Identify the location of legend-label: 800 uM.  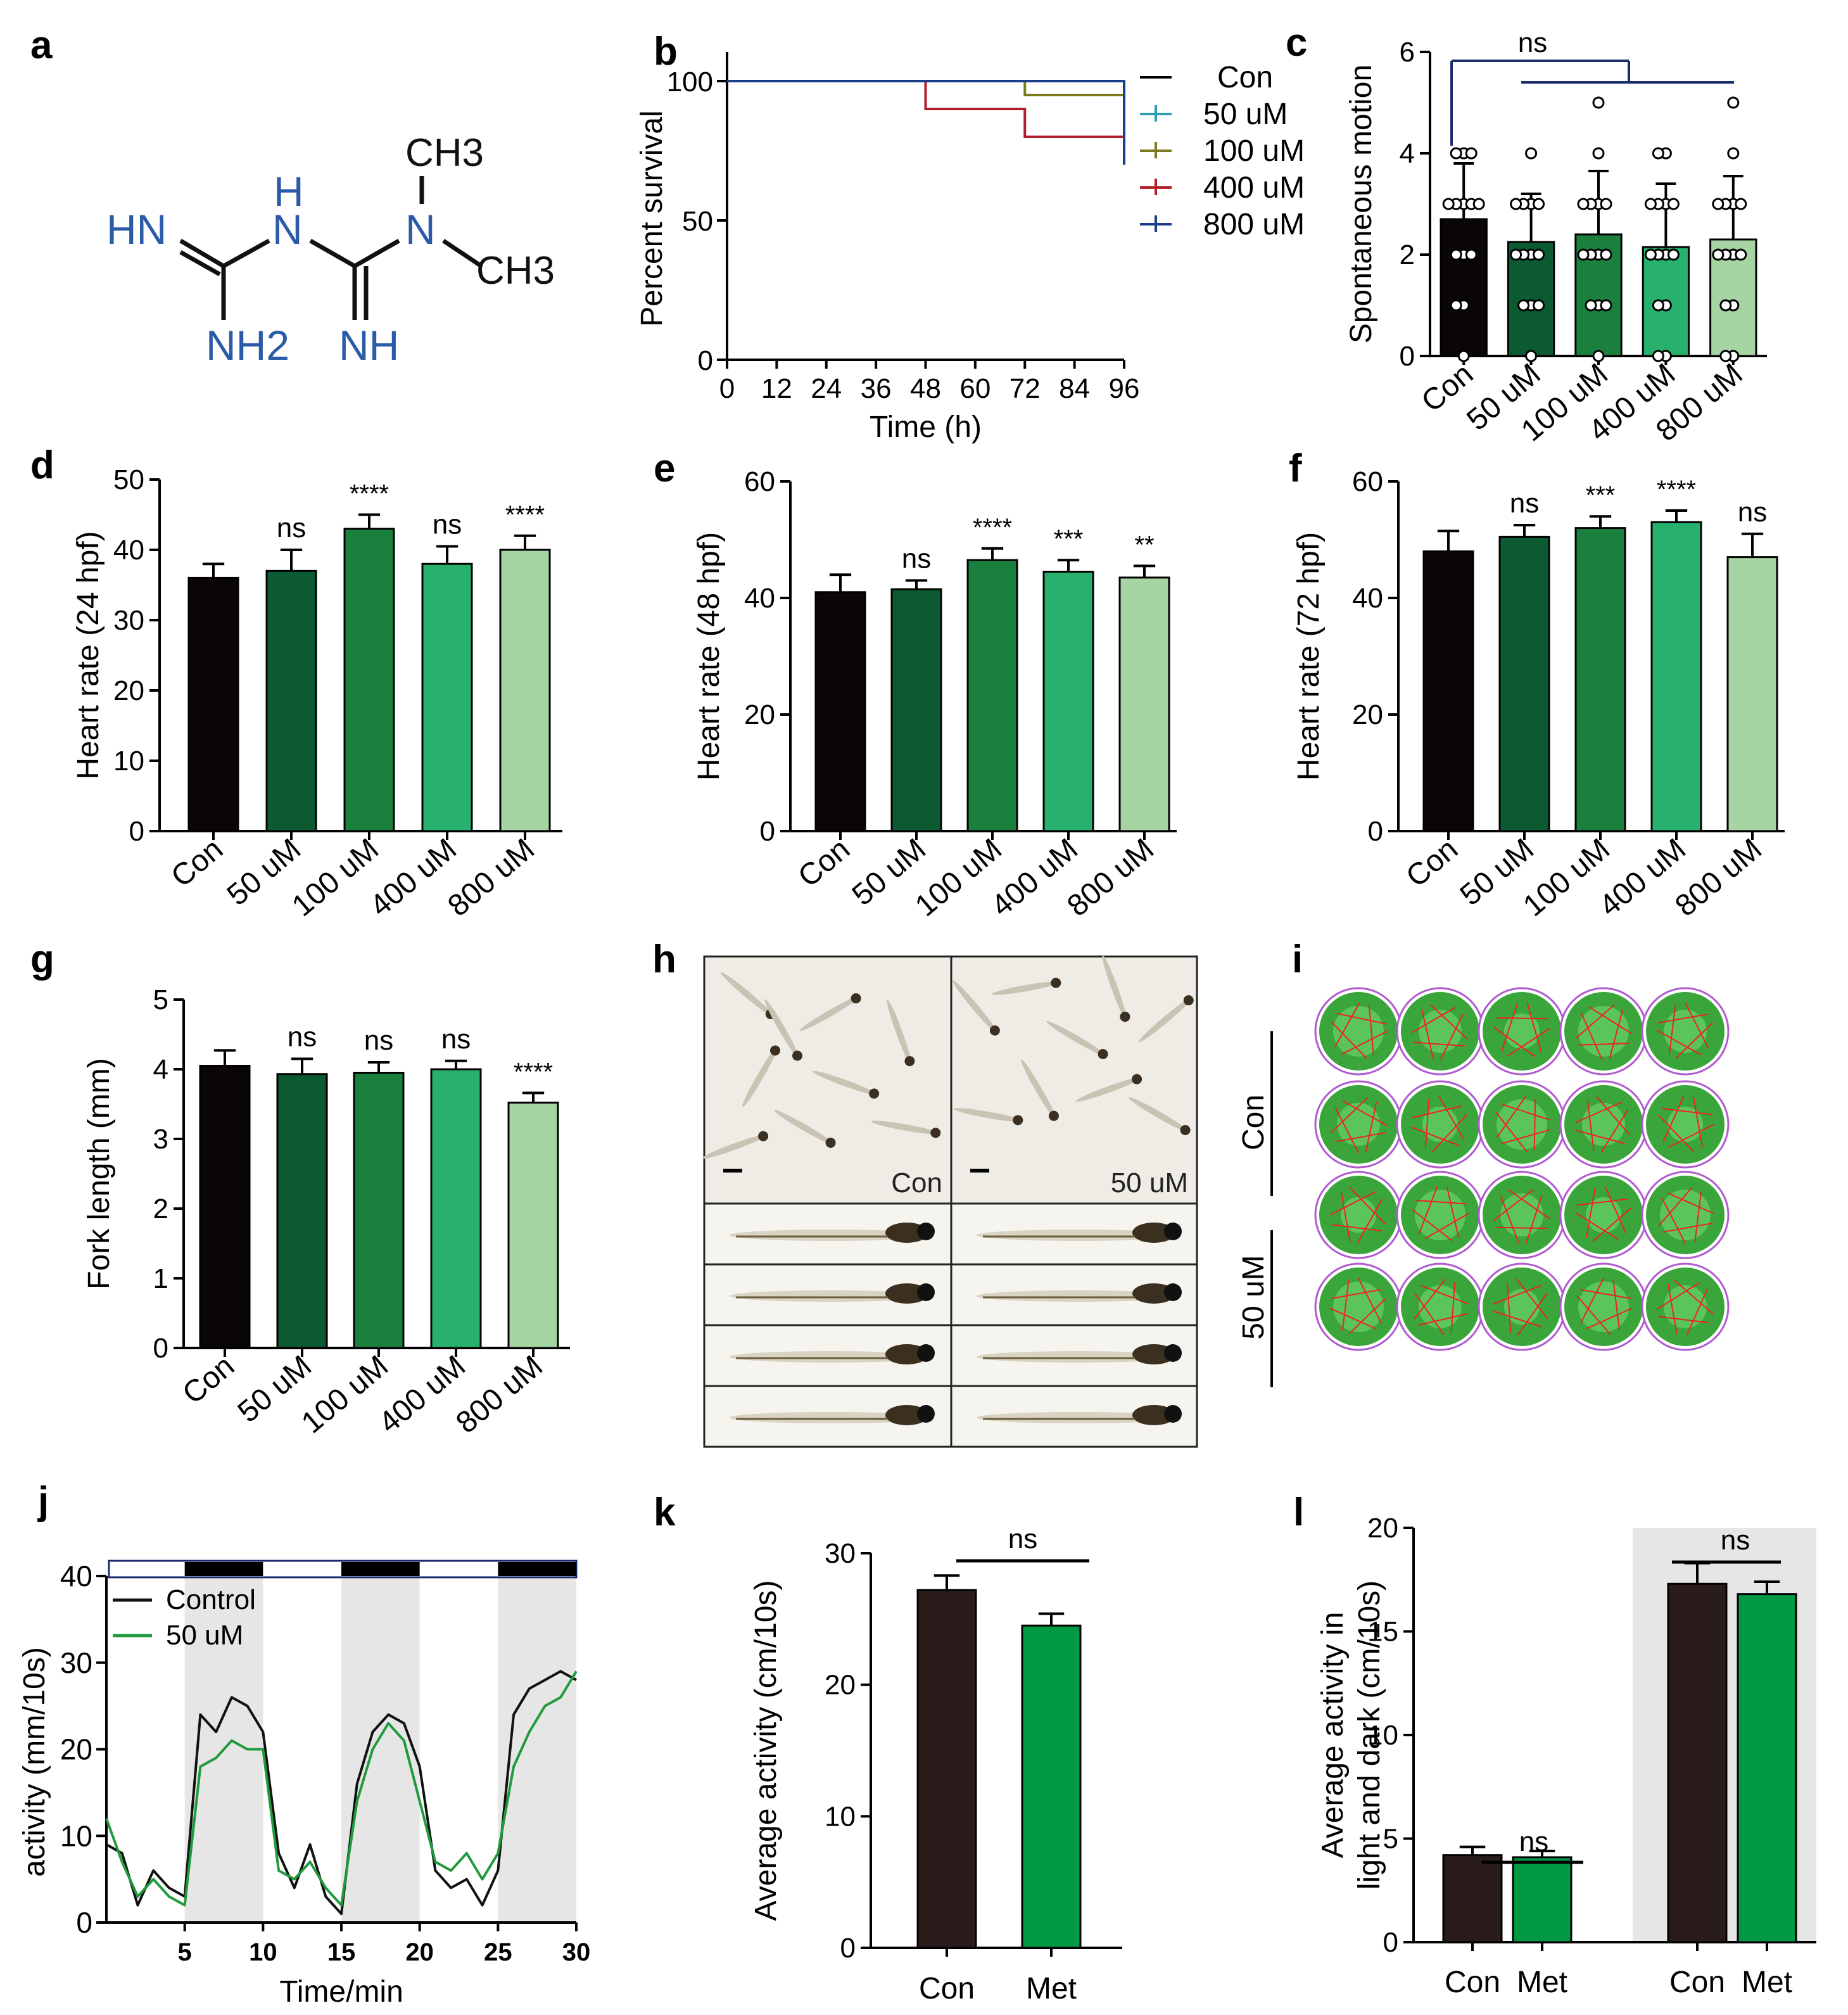
(1254, 224).